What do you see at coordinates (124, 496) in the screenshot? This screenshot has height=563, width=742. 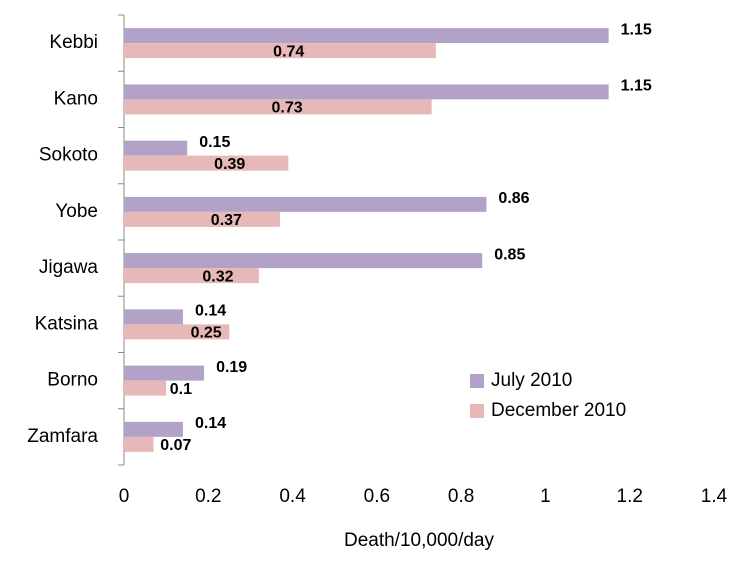 I see `x-tick-label: 0` at bounding box center [124, 496].